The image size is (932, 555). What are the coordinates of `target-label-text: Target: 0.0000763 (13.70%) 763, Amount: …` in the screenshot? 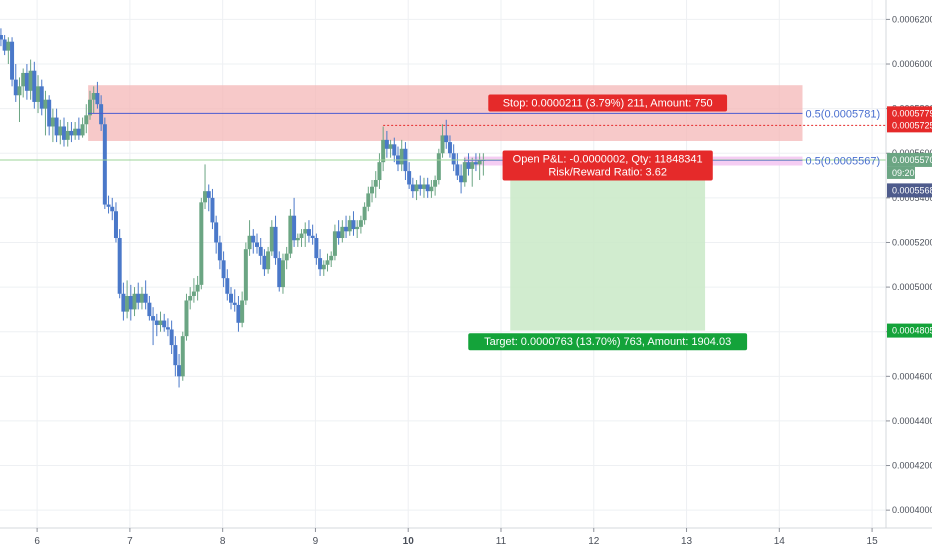 It's located at (607, 342).